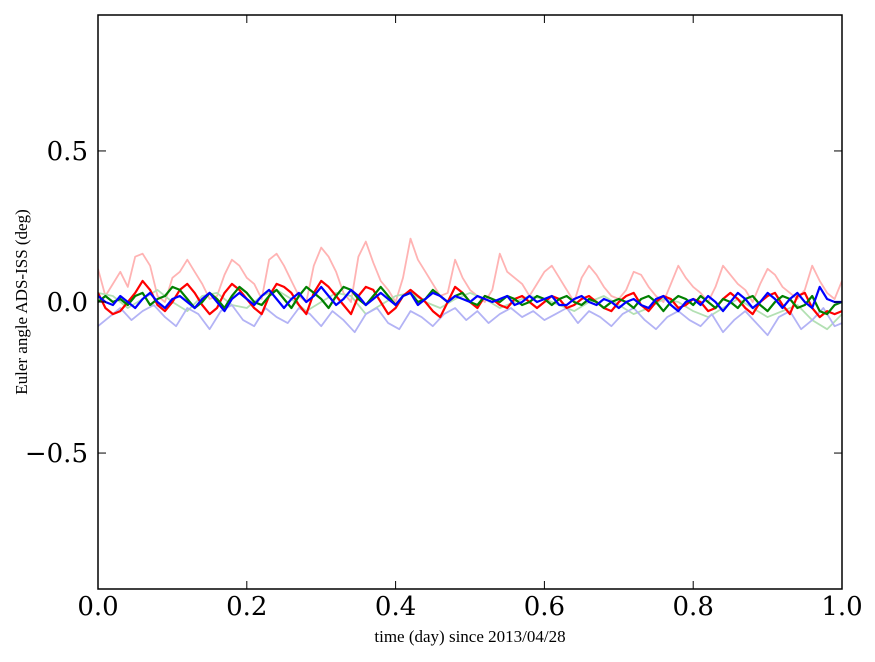 This screenshot has width=875, height=662. What do you see at coordinates (246, 607) in the screenshot?
I see `x-tick-label: 0.2` at bounding box center [246, 607].